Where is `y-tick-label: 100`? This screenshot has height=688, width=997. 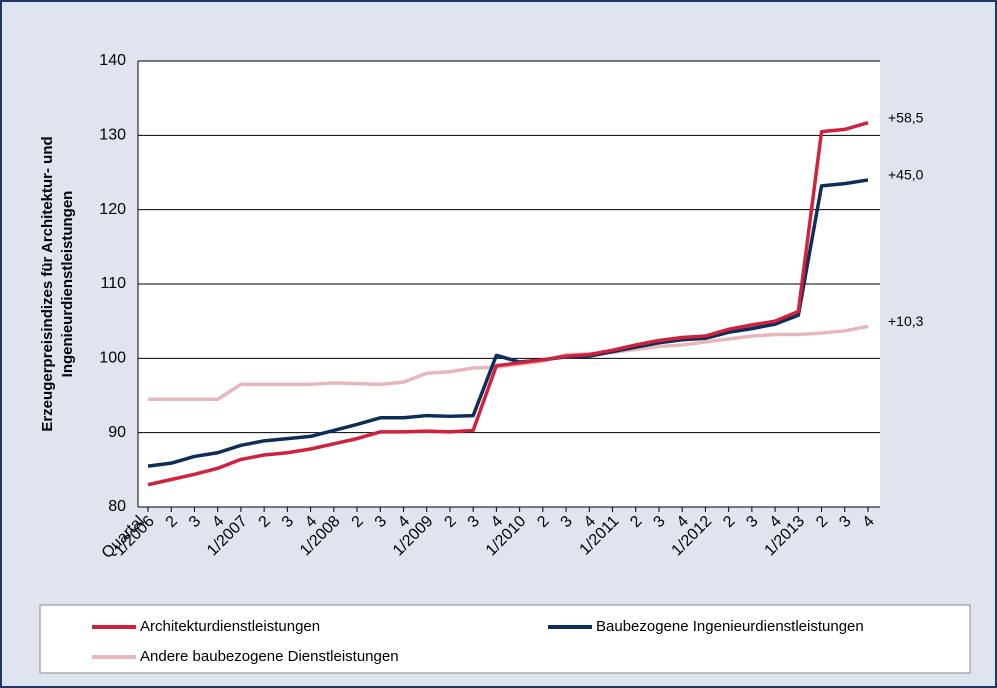
y-tick-label: 100 is located at coordinates (112, 358).